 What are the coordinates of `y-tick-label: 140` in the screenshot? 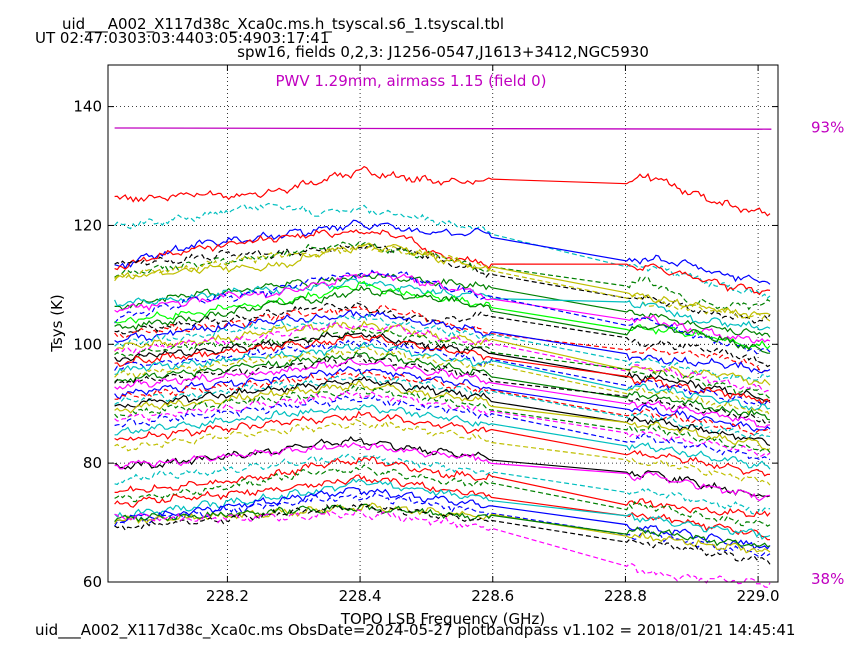 It's located at (87, 107).